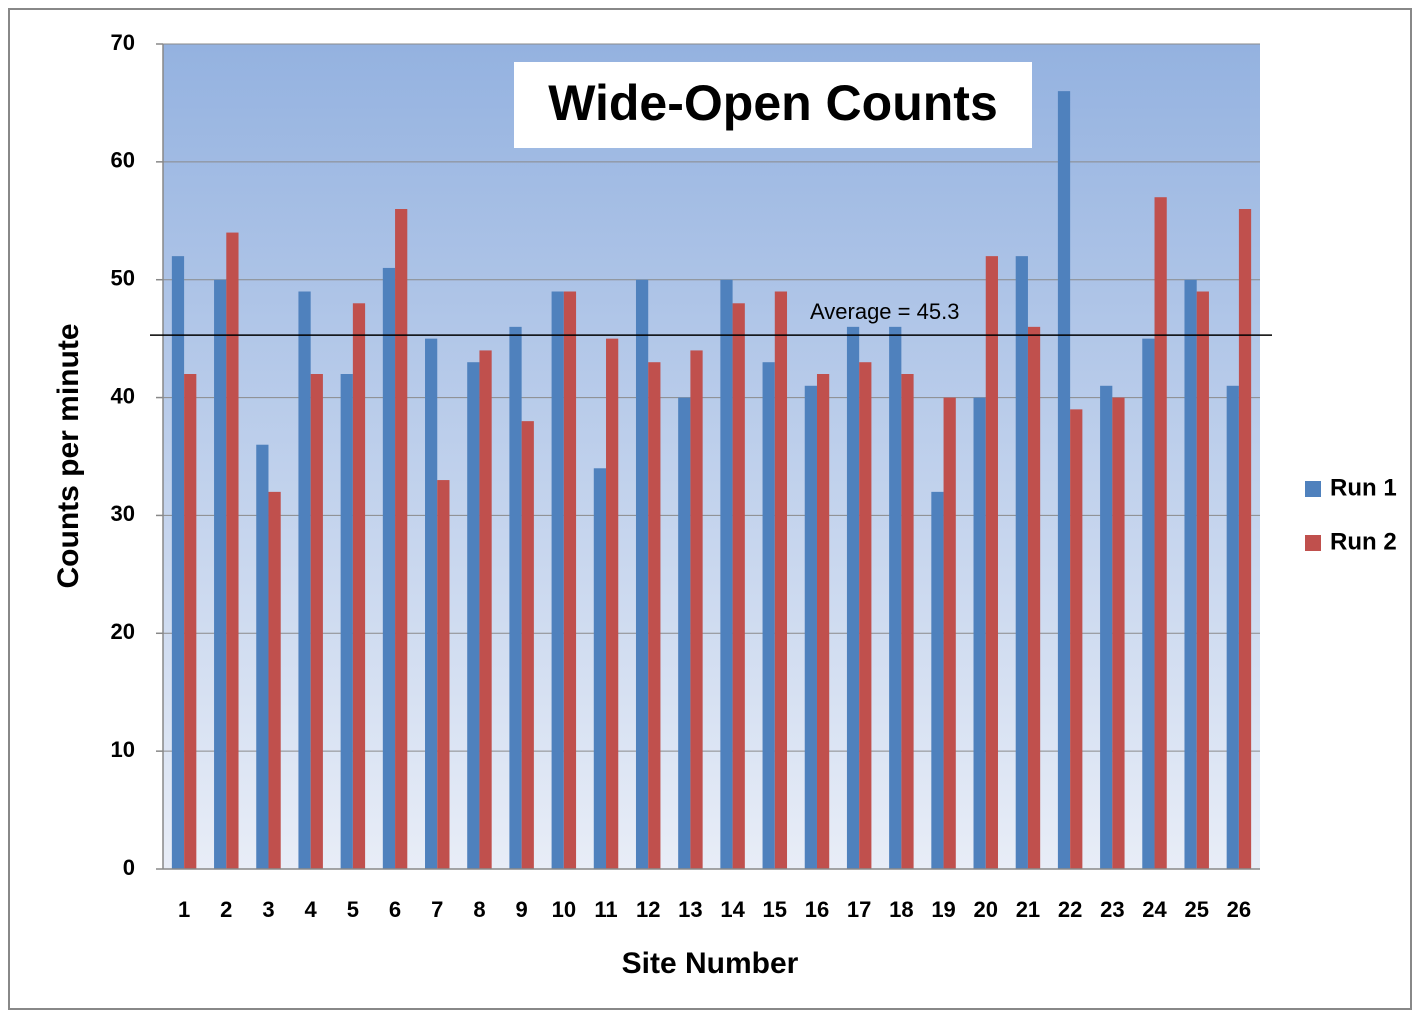 This screenshot has height=1016, width=1420. Describe the element at coordinates (522, 909) in the screenshot. I see `x-tick-label: 9` at that location.